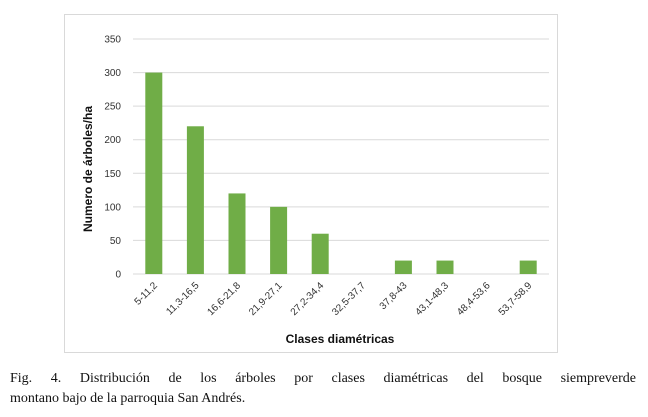 The width and height of the screenshot is (648, 417). What do you see at coordinates (516, 299) in the screenshot?
I see `x-tick-label: 53,7-58,9` at bounding box center [516, 299].